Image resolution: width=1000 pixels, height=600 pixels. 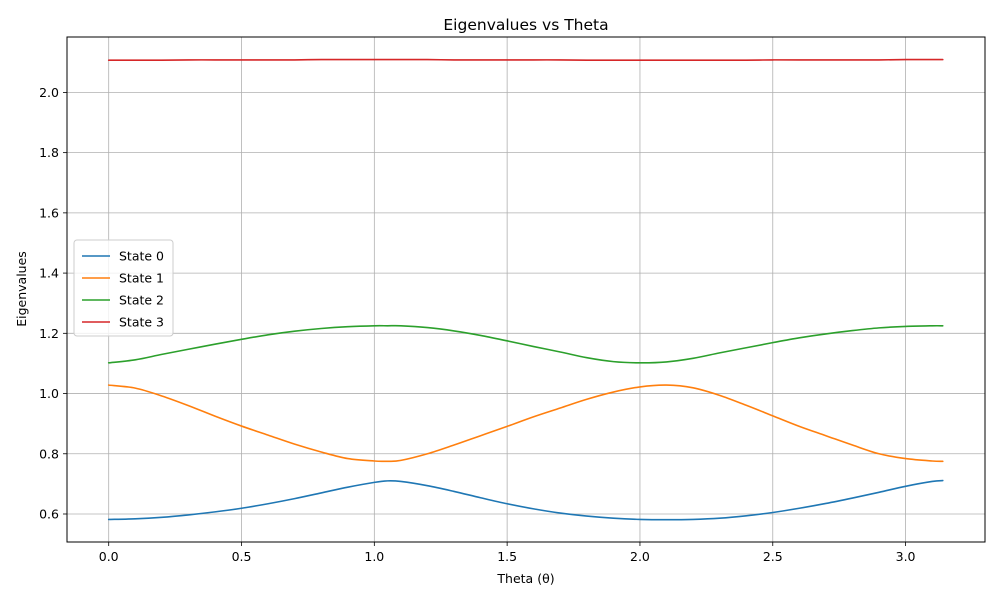 I want to click on y-tick-label: 1.4, so click(x=49, y=273).